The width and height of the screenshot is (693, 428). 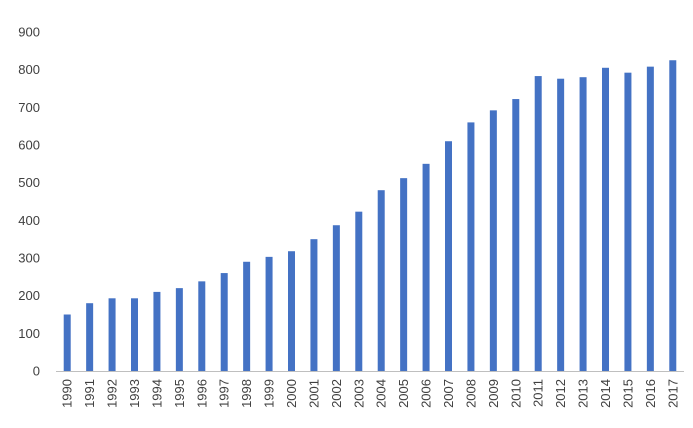 What do you see at coordinates (381, 393) in the screenshot?
I see `x-tick-label: 2004` at bounding box center [381, 393].